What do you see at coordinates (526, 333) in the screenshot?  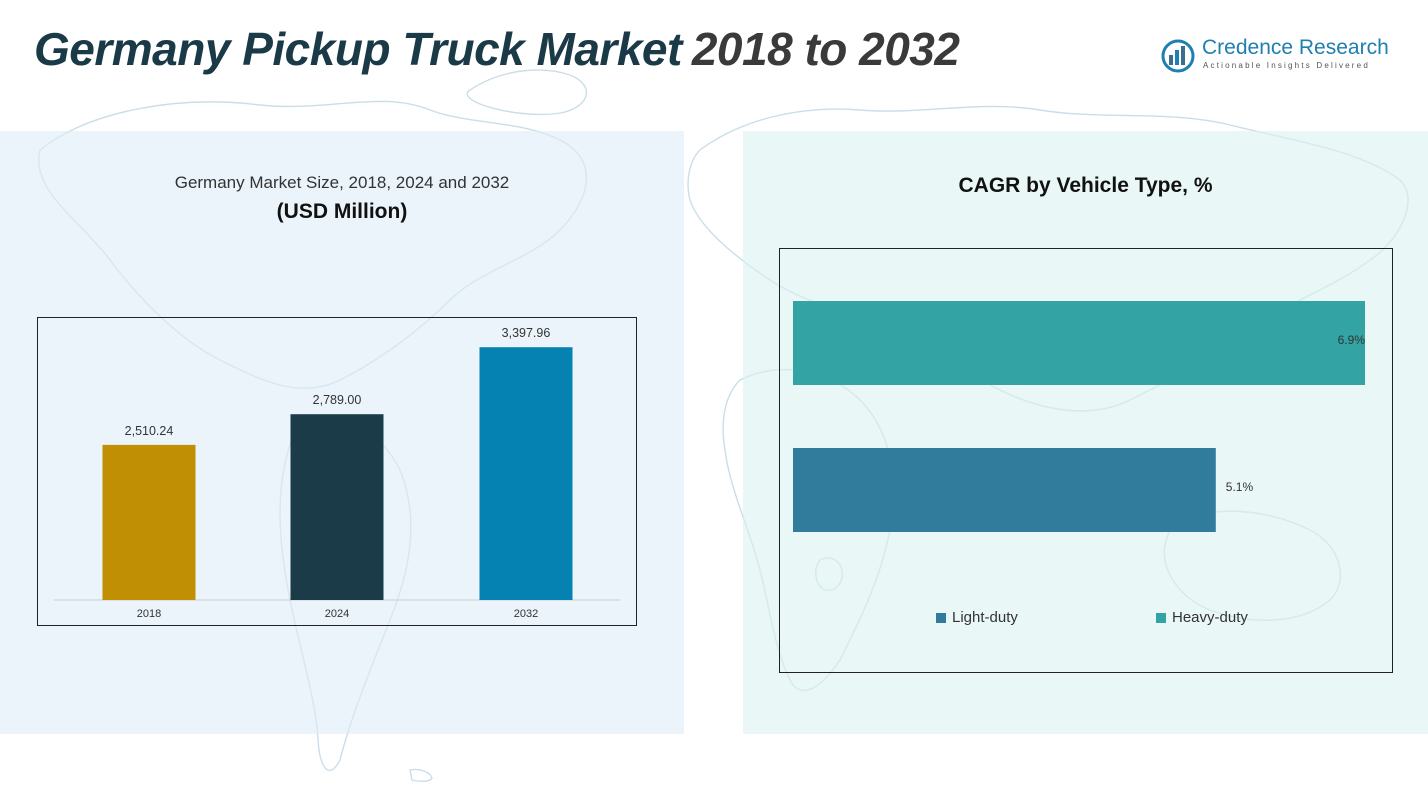 I see `bar-value-label-2032: 3,397.96` at bounding box center [526, 333].